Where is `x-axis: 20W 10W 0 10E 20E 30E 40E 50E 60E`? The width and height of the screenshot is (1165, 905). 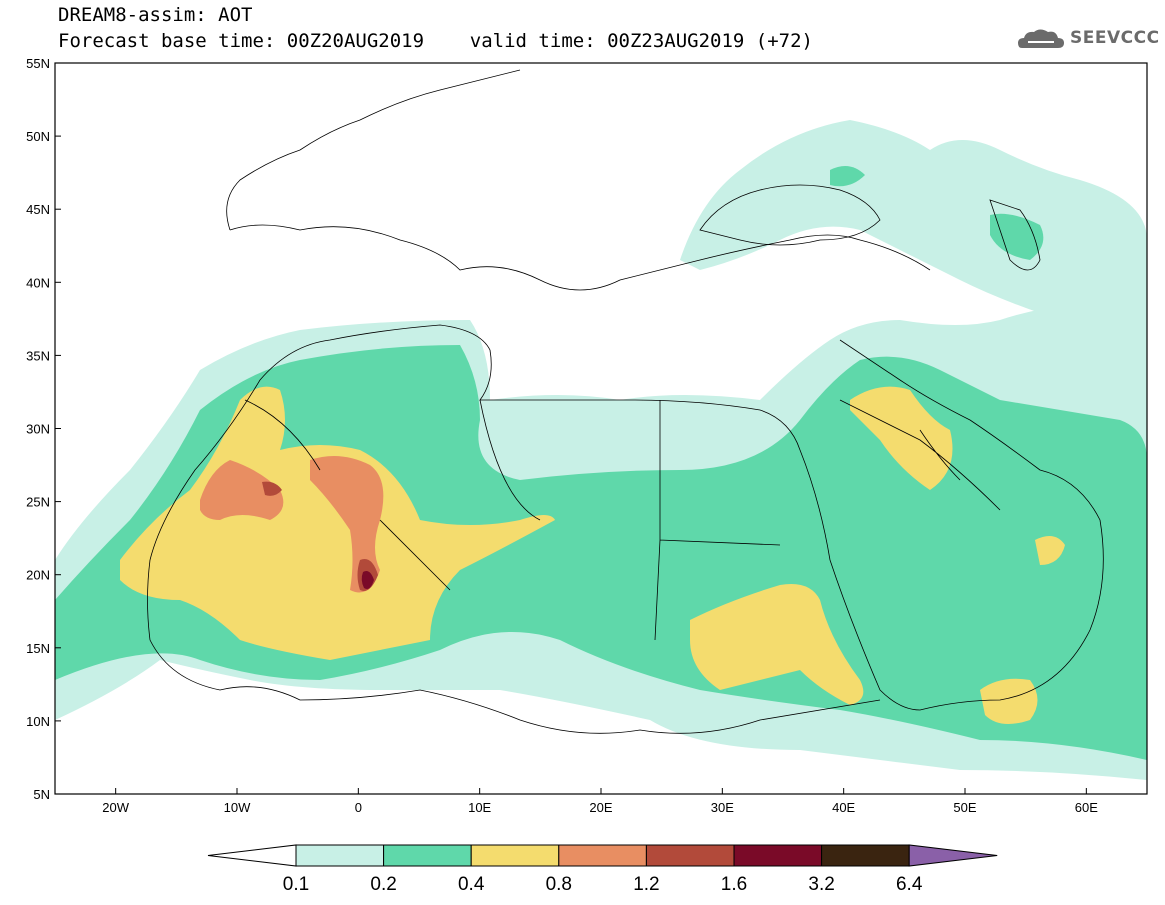
x-axis: 20W 10W 0 10E 20E 30E 40E 50E 60E is located at coordinates (600, 801).